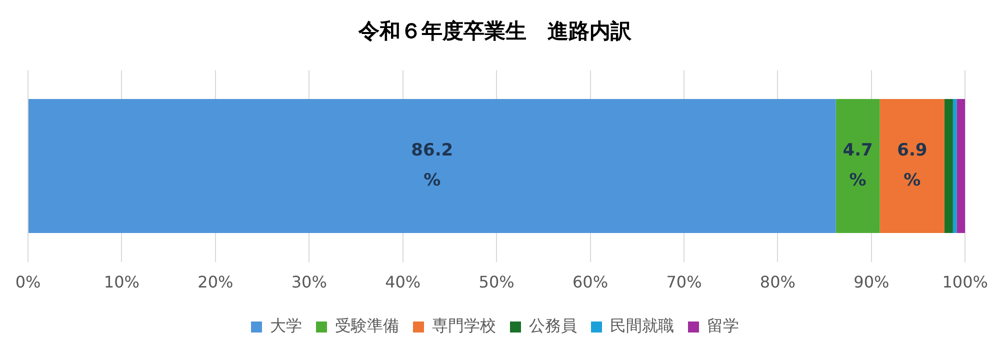  What do you see at coordinates (496, 282) in the screenshot?
I see `x-tick-label: 50%` at bounding box center [496, 282].